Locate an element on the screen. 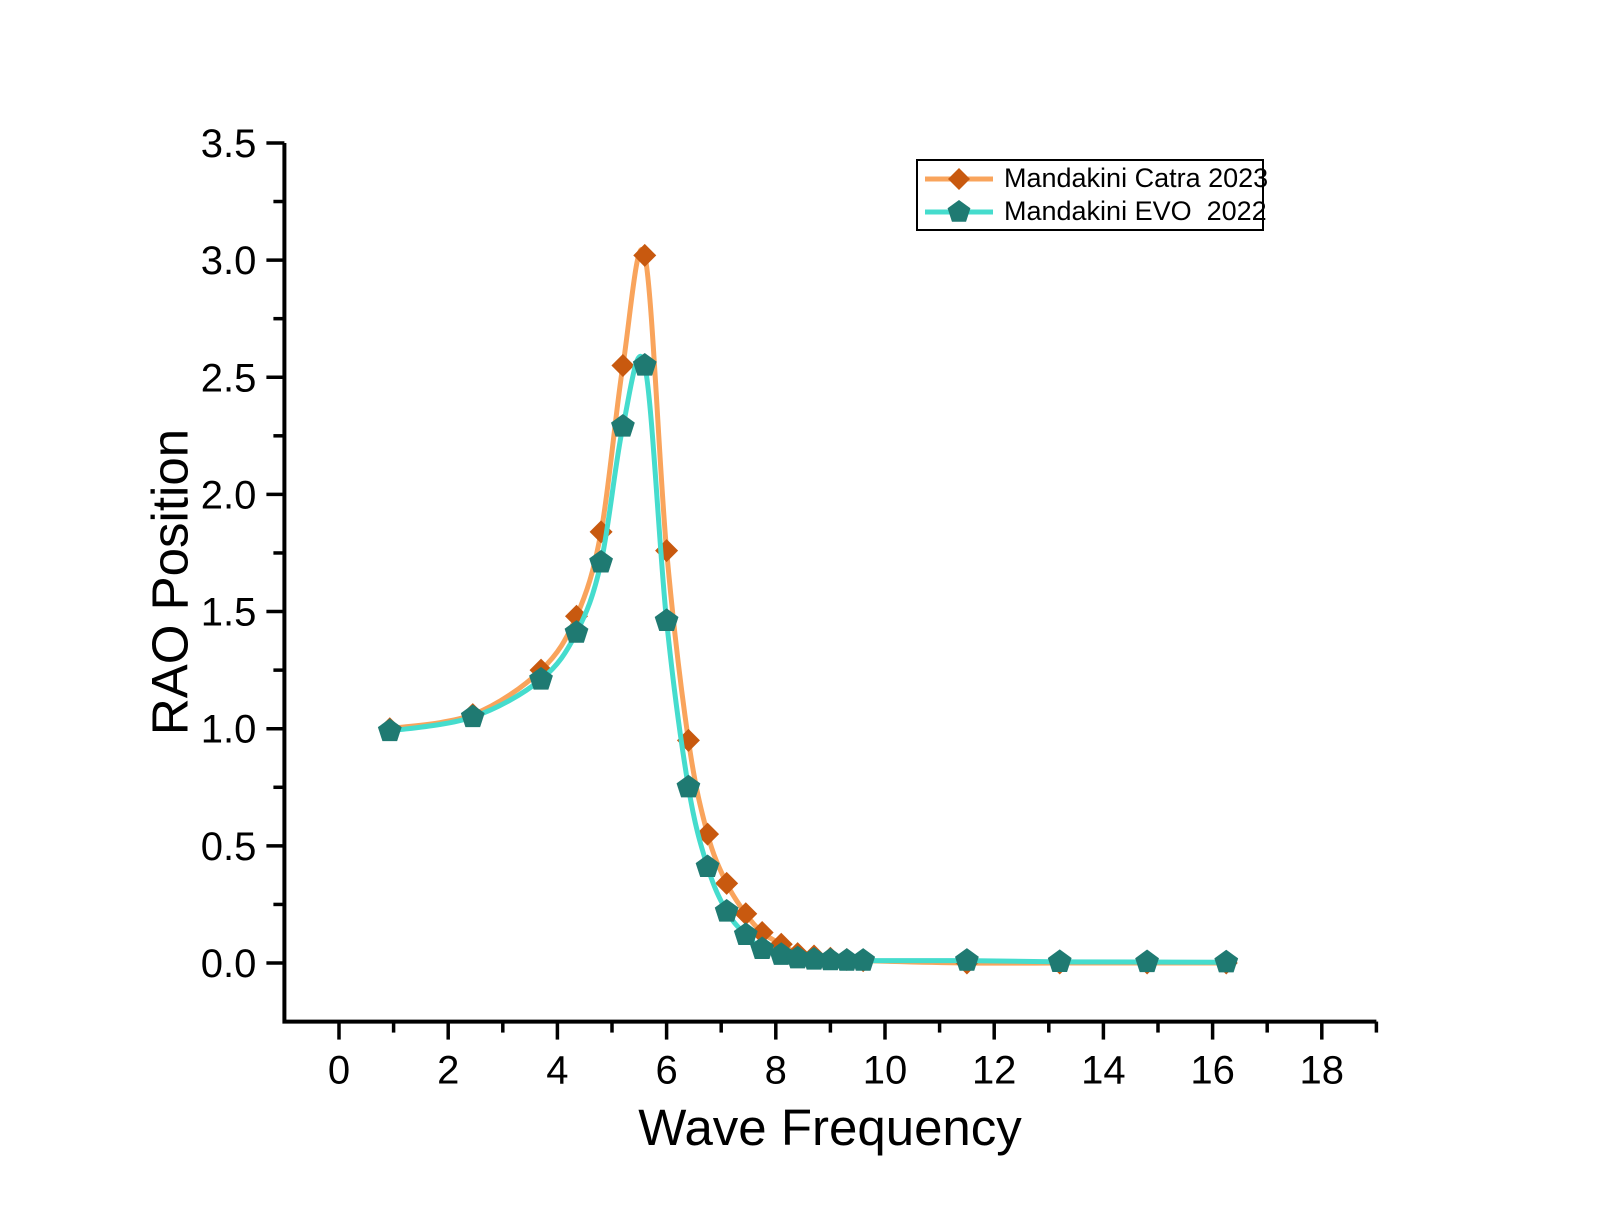 The width and height of the screenshot is (1600, 1230). y-tick-label: 1.0 is located at coordinates (229, 730).